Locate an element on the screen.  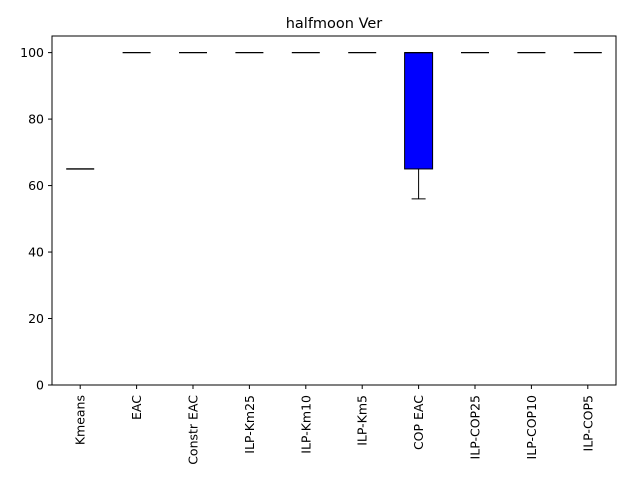
x-tick-label: ILP-Km10 is located at coordinates (305, 424).